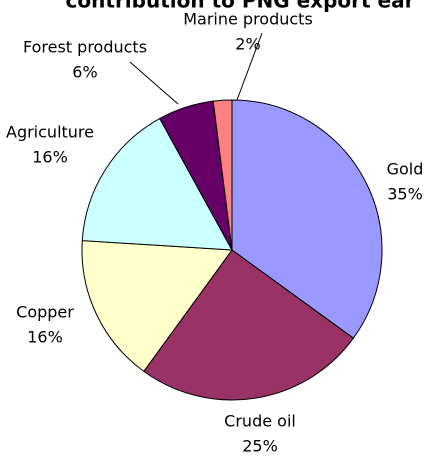 The width and height of the screenshot is (427, 459). Describe the element at coordinates (405, 194) in the screenshot. I see `slice-value-label: 35%` at that location.